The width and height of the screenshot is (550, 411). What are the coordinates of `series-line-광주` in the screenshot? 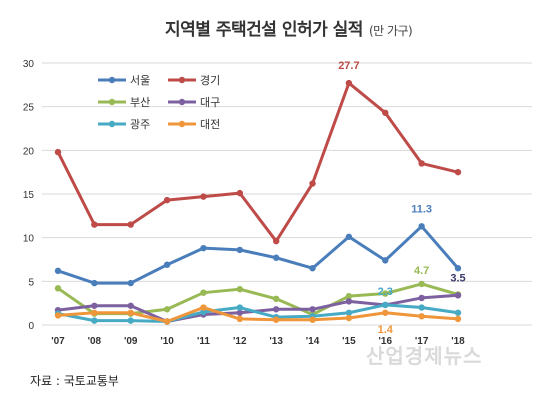 It's located at (258, 313).